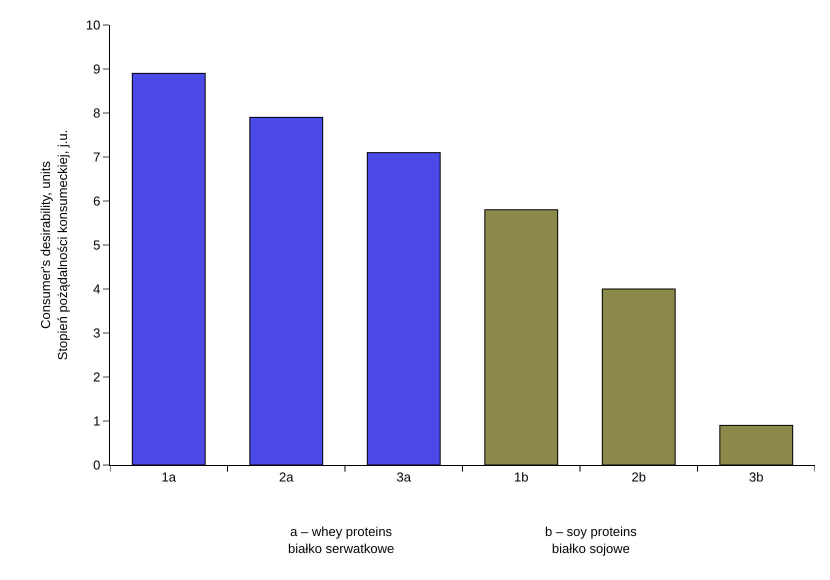 This screenshot has height=580, width=830. Describe the element at coordinates (341, 540) in the screenshot. I see `text: a – whey proteins białko serwatkowe` at that location.